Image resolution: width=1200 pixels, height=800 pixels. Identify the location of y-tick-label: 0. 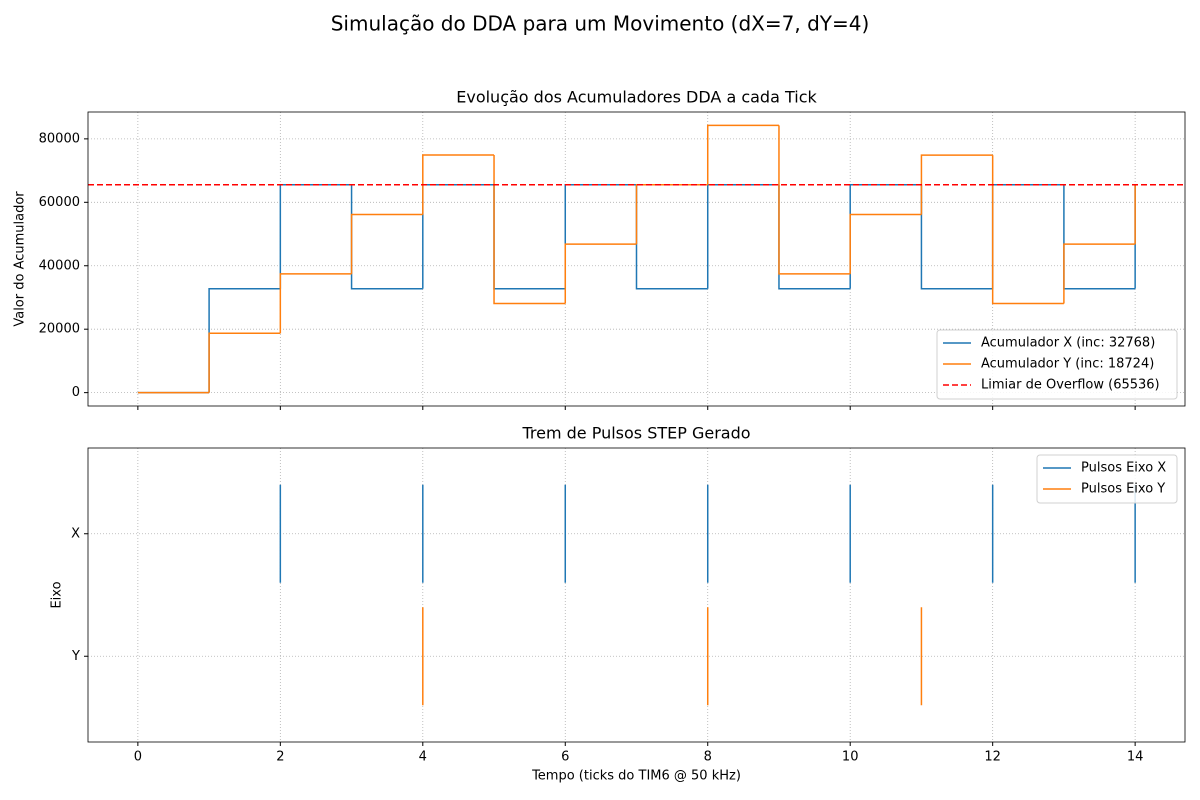
(76, 392).